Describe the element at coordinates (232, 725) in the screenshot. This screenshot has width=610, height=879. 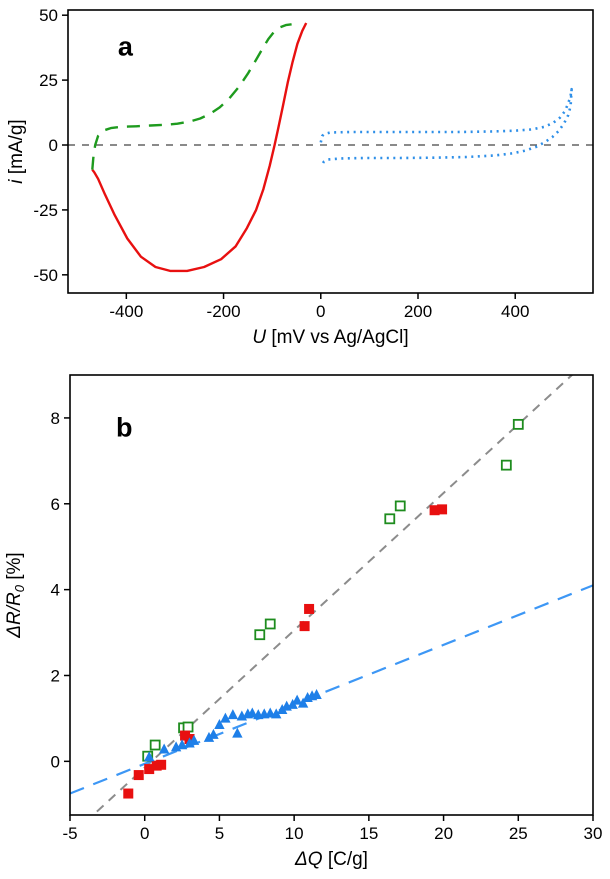
I see `series-blue-filled-triangles` at that location.